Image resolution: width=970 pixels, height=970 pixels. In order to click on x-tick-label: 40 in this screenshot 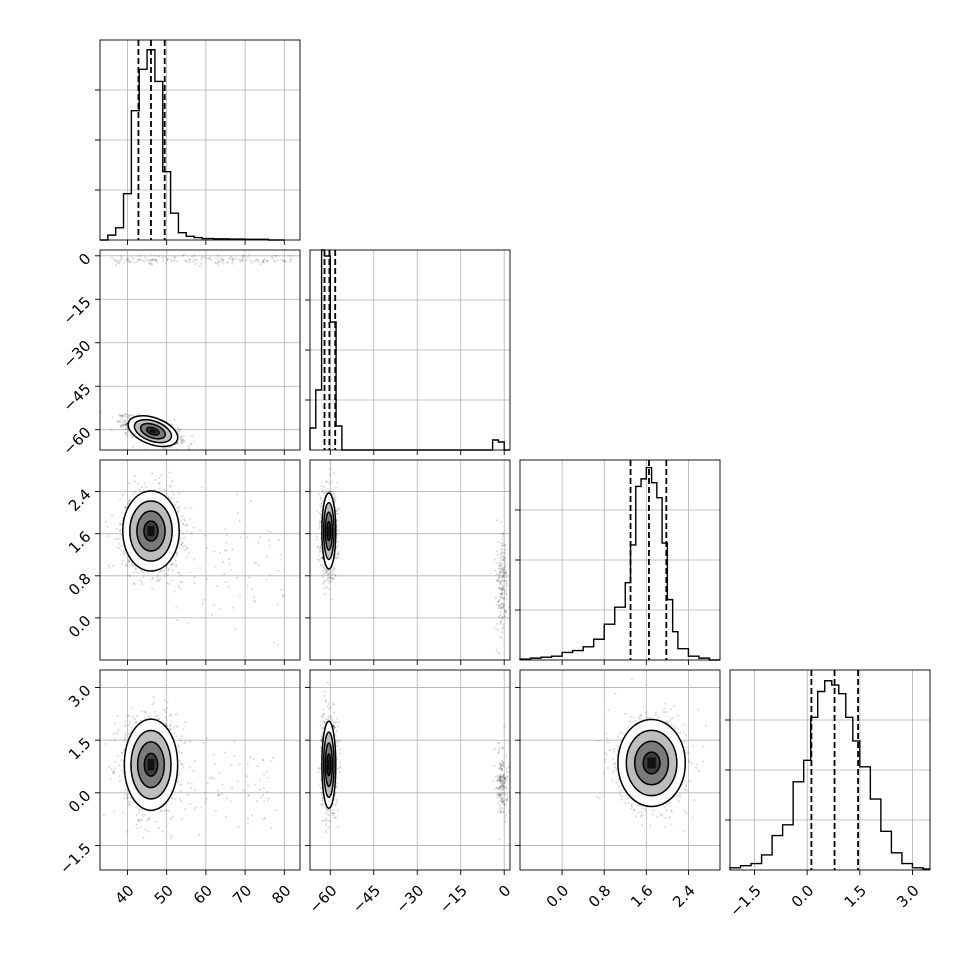, I will do `click(124, 895)`.